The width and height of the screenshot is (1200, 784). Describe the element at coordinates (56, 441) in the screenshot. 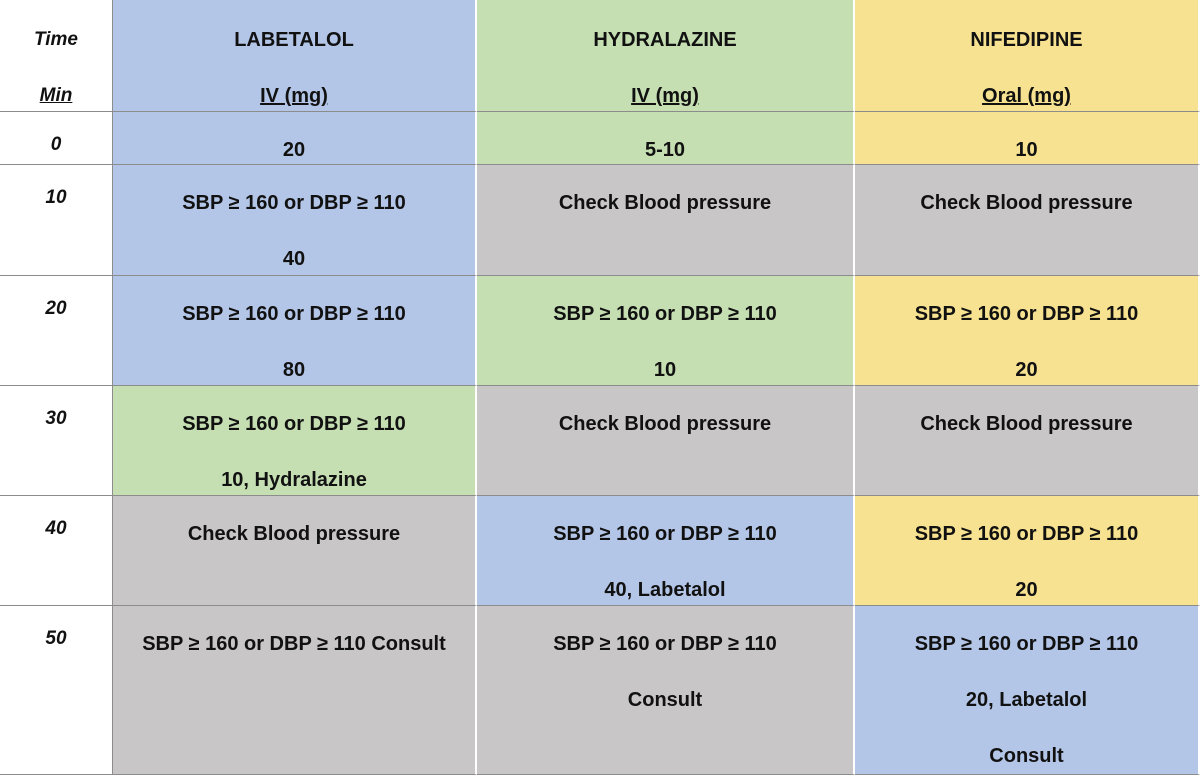

I see `time-cell: 30` at that location.